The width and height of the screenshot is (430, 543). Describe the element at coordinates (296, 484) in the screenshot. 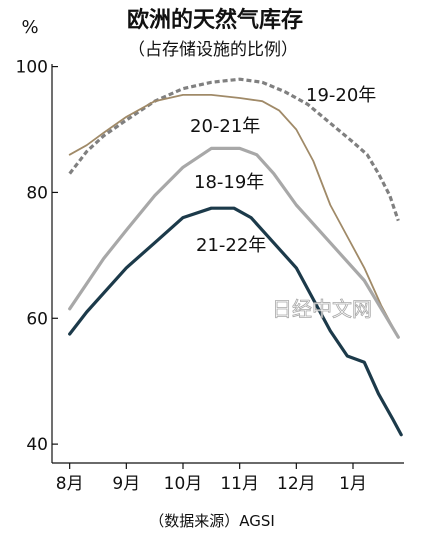

I see `x-tick-label: 12月` at that location.